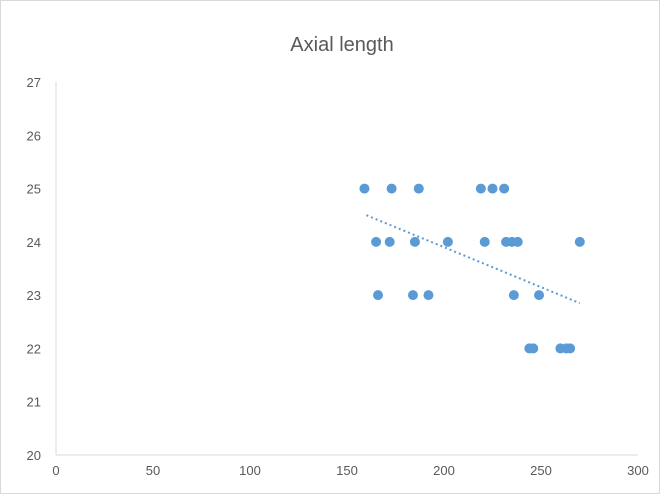 The width and height of the screenshot is (660, 494). I want to click on y-tick-label: 21, so click(34, 402).